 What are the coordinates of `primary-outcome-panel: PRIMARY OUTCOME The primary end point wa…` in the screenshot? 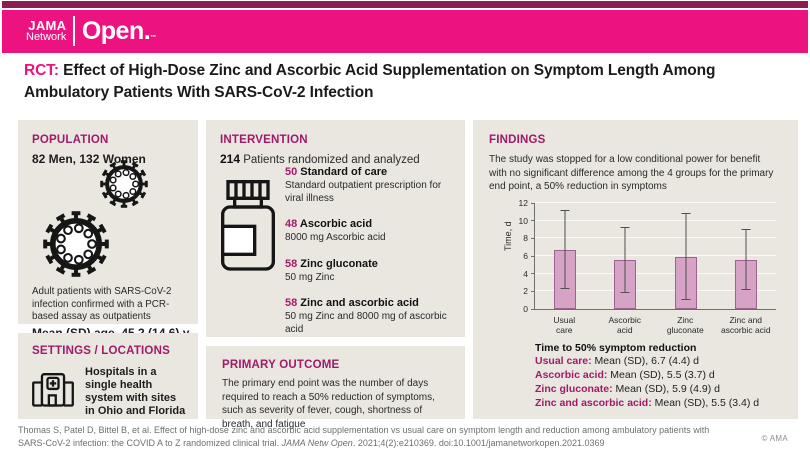 It's located at (335, 388).